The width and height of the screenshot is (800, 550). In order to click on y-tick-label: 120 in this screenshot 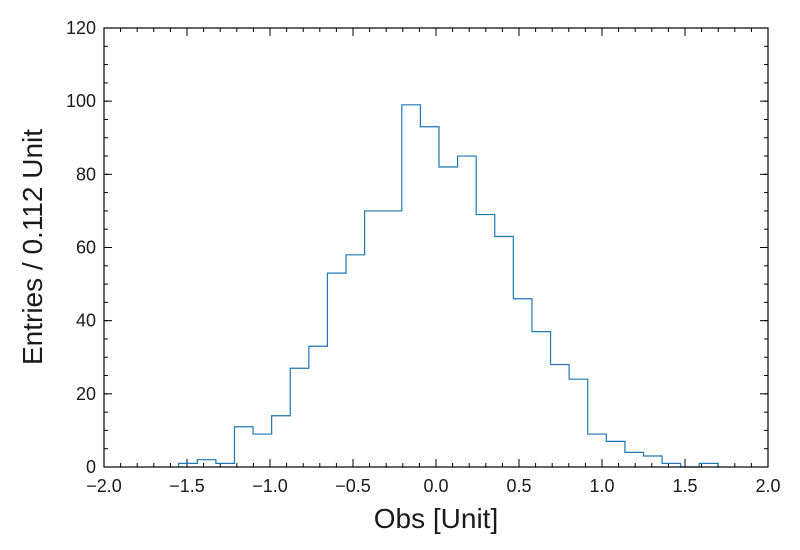, I will do `click(81, 28)`.